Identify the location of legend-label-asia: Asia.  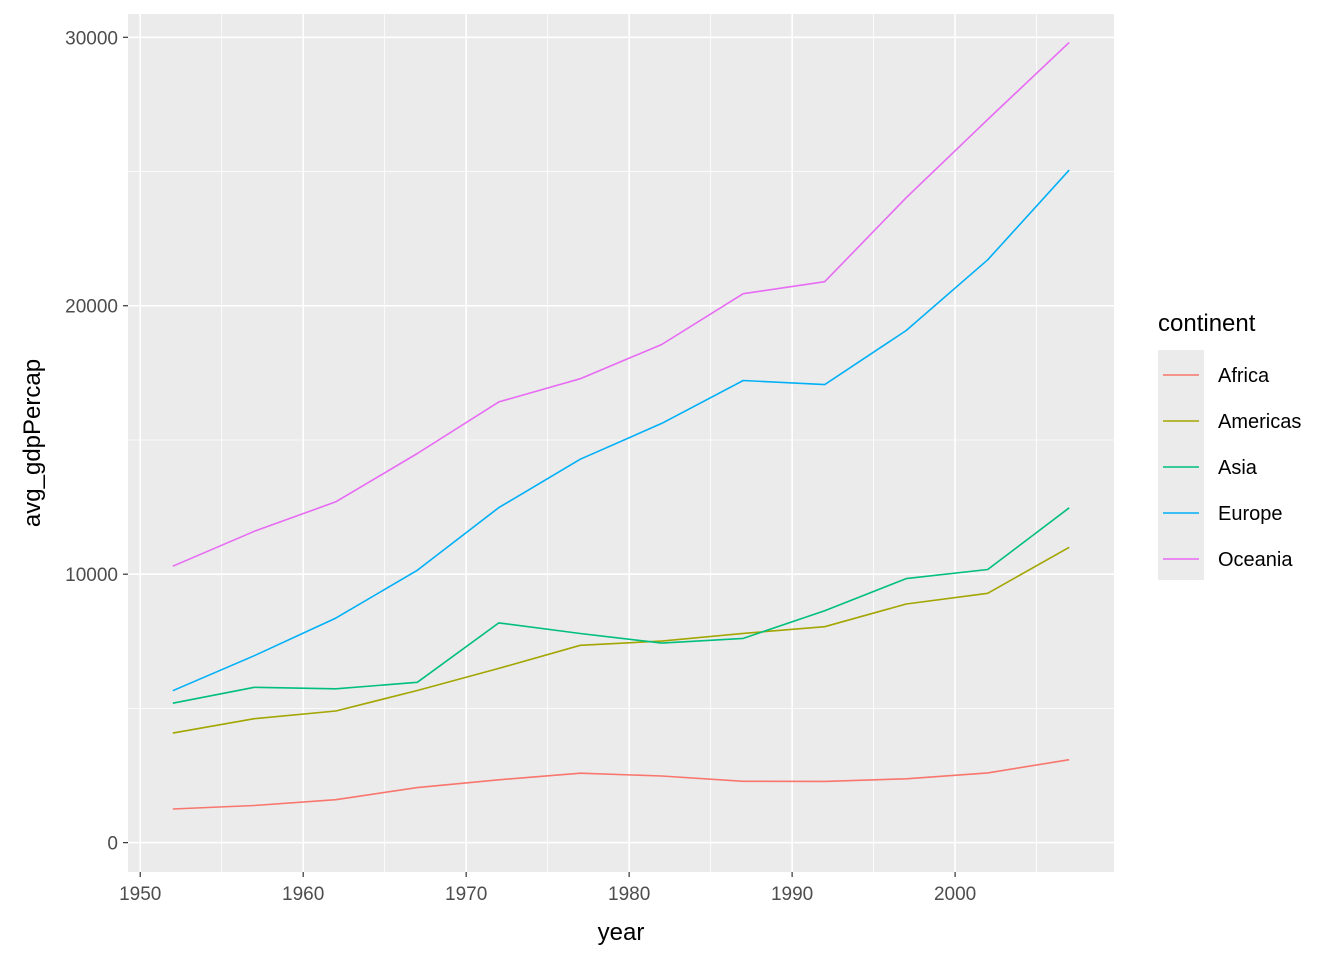
(1238, 468).